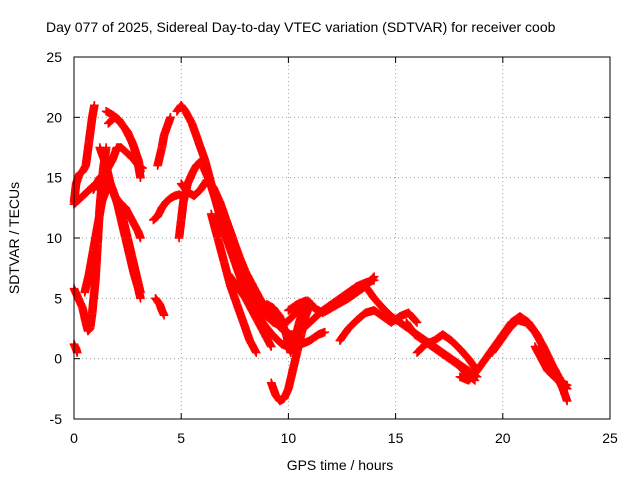 Image resolution: width=640 pixels, height=480 pixels. Describe the element at coordinates (14, 238) in the screenshot. I see `y-axis-label: SDTVAR / TECUs` at that location.